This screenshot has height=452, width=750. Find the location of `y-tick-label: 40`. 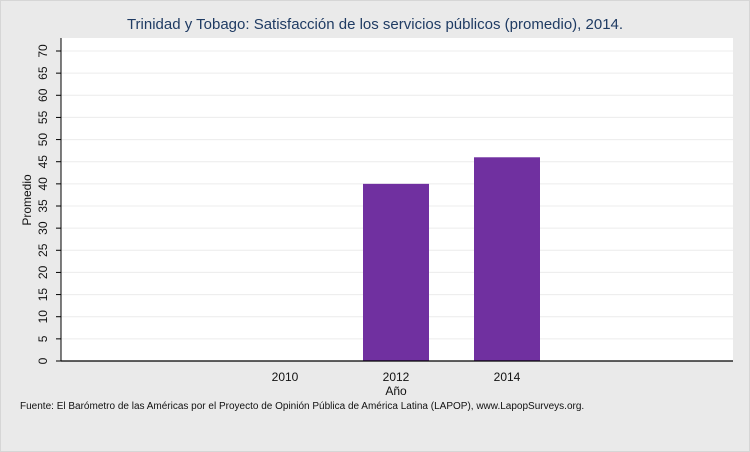

y-tick-label: 40 is located at coordinates (43, 184).